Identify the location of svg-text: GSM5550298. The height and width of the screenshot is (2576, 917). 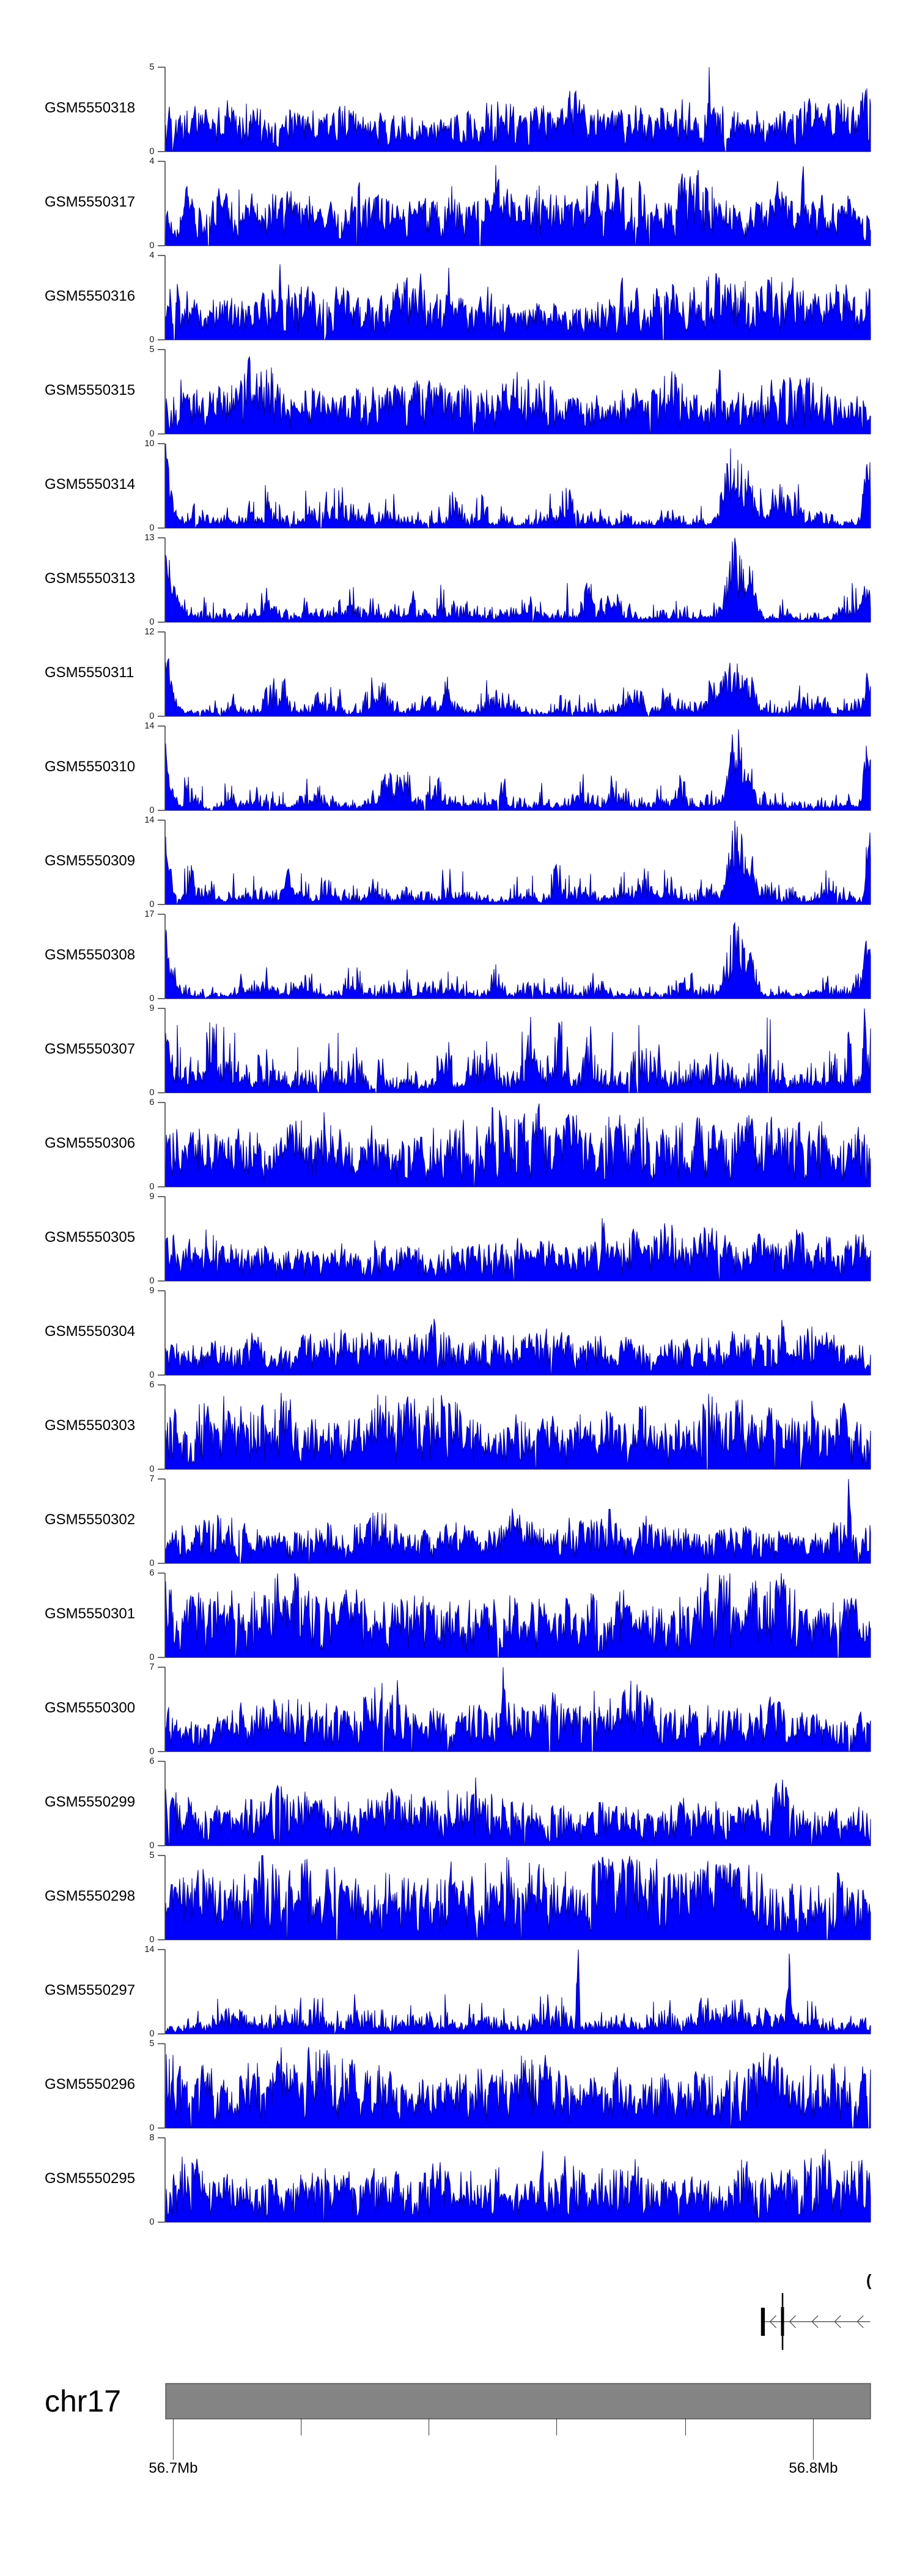
(90, 1896).